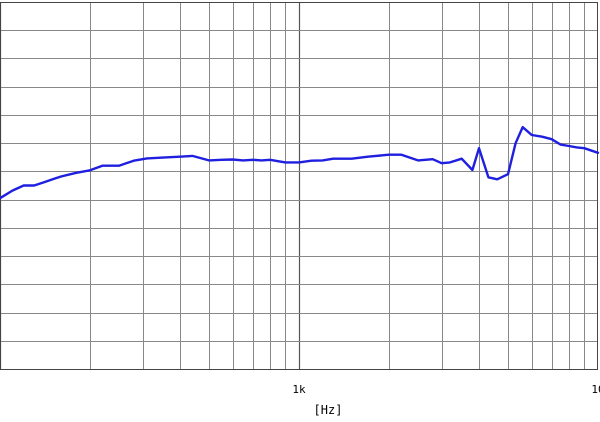 The height and width of the screenshot is (422, 600). Describe the element at coordinates (595, 389) in the screenshot. I see `x-tick-label: 10` at that location.